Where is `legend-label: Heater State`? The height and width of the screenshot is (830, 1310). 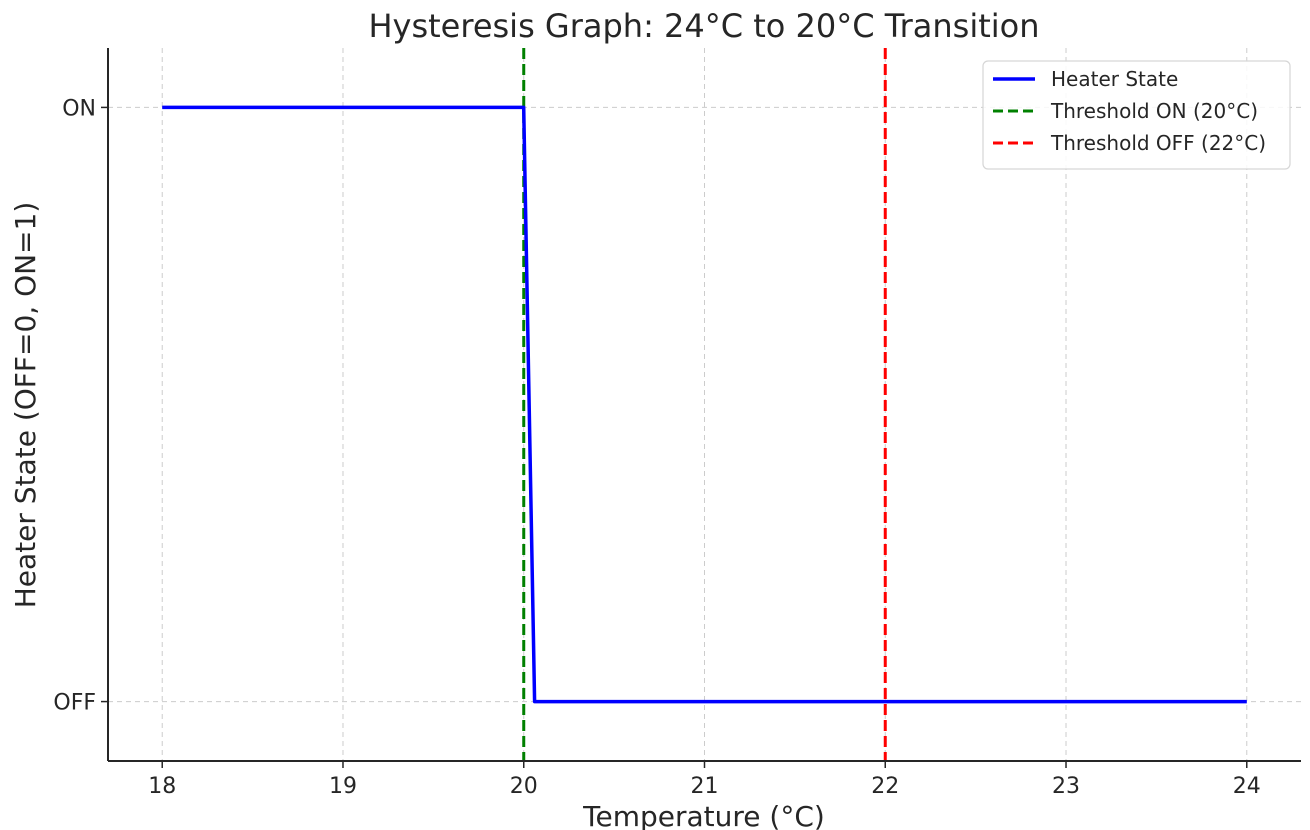 legend-label: Heater State is located at coordinates (1114, 79).